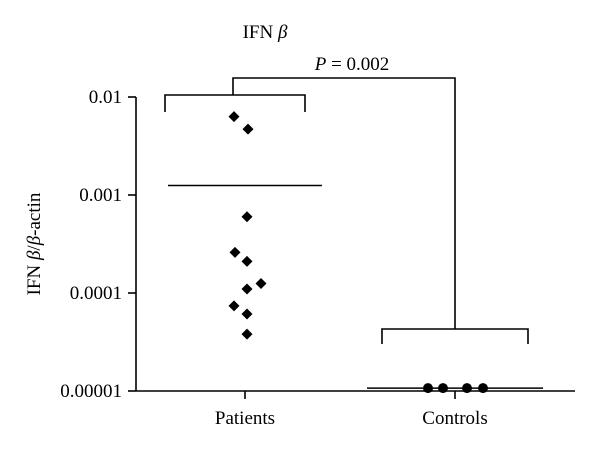  Describe the element at coordinates (455, 336) in the screenshot. I see `bracket-controls` at that location.